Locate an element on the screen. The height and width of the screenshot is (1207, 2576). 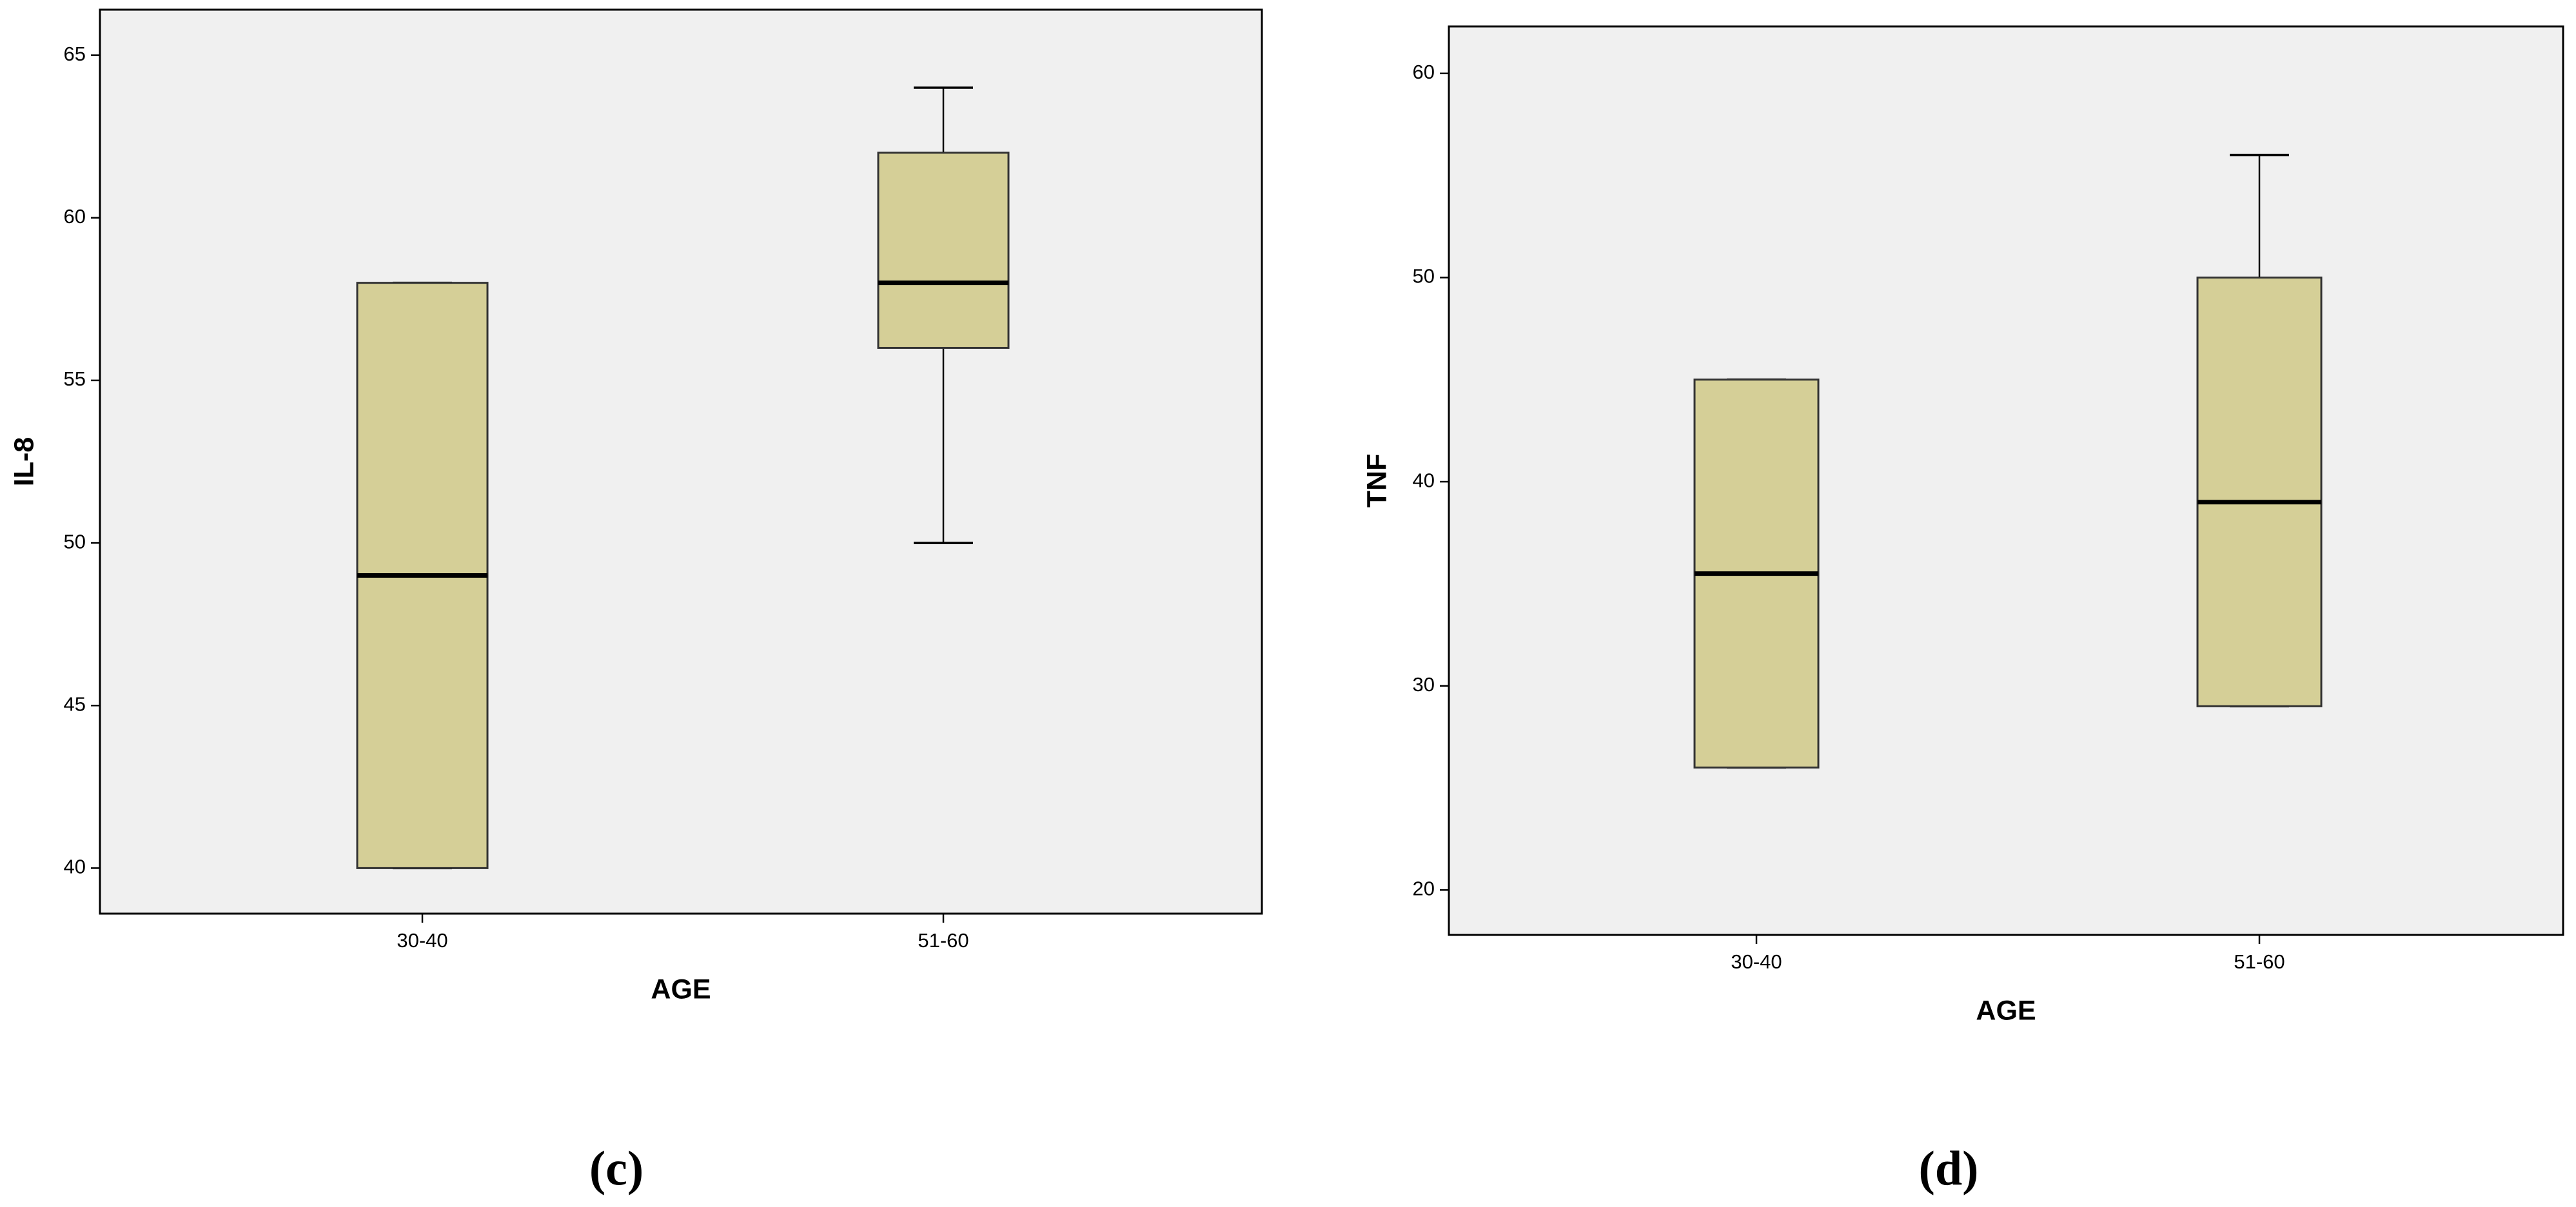
y-axis-title: IL-8 is located at coordinates (23, 461).